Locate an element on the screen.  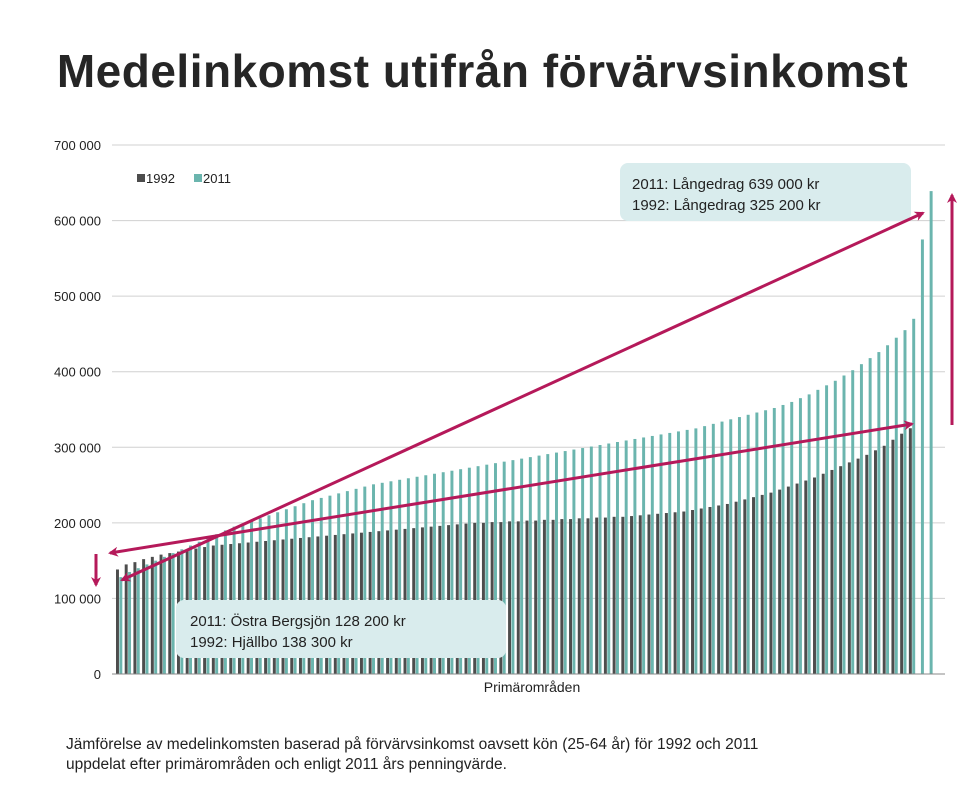
legend-label-1992: 1992 is located at coordinates (160, 178).